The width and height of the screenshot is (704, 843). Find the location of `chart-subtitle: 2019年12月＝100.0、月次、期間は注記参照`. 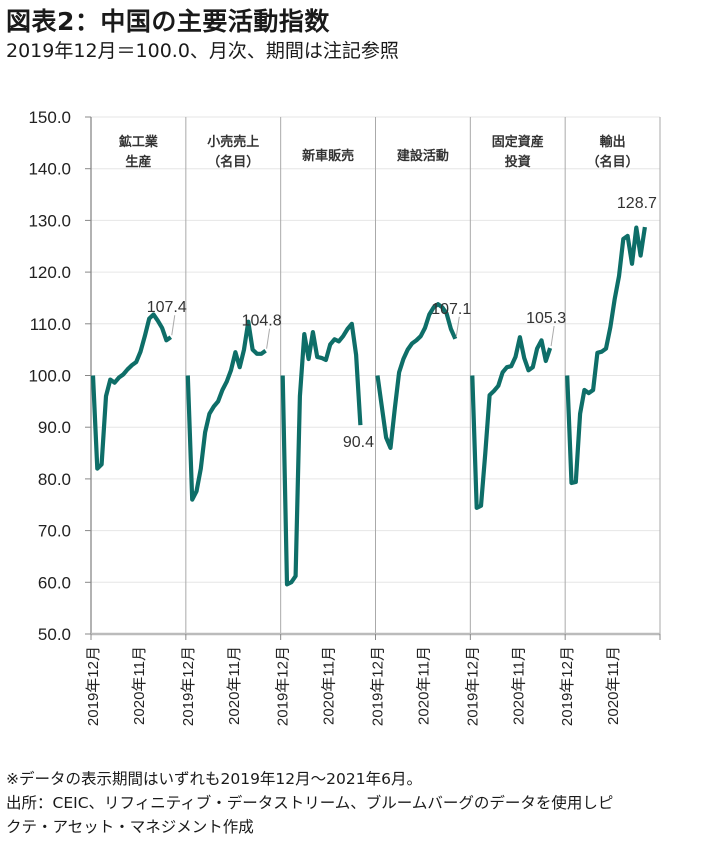

chart-subtitle: 2019年12月＝100.0、月次、期間は注記参照 is located at coordinates (202, 51).